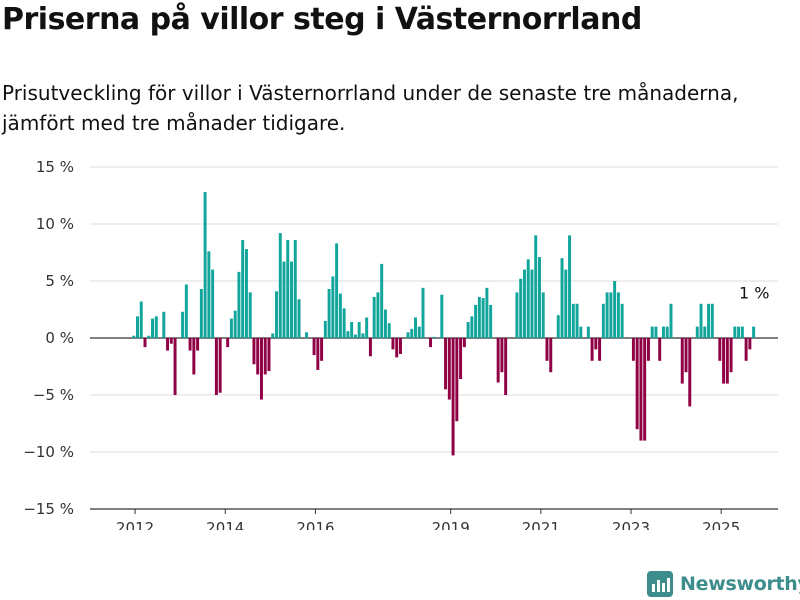 The height and width of the screenshot is (600, 800). Describe the element at coordinates (660, 584) in the screenshot. I see `newsworthy-icon` at that location.